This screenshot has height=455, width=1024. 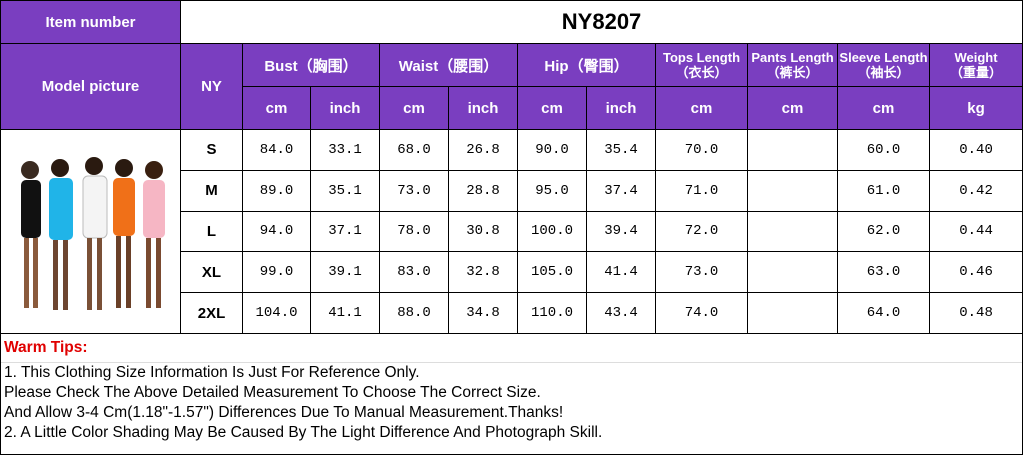 I want to click on column-header: Bust（胸围）, so click(x=311, y=65).